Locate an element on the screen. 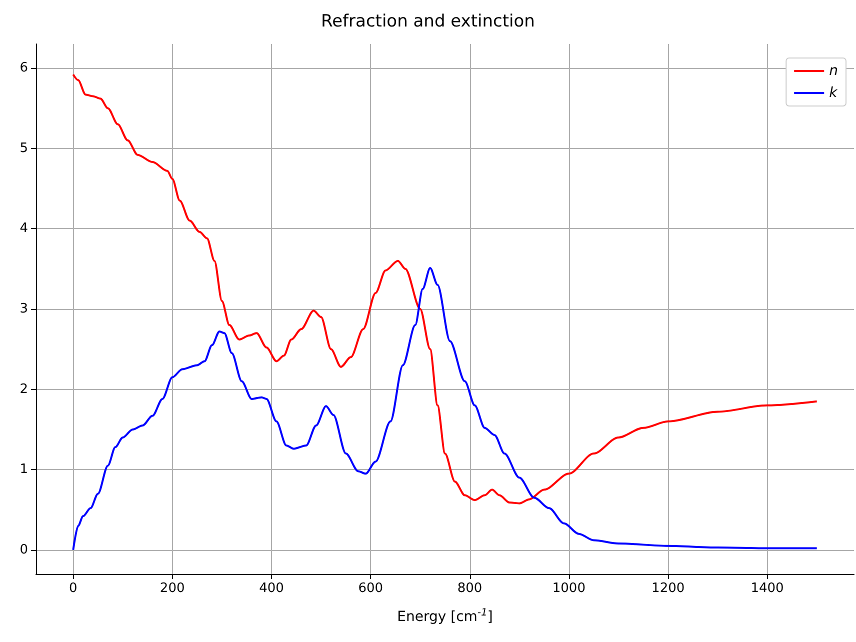 This screenshot has width=856, height=642. y-tick-label: 0 is located at coordinates (24, 550).